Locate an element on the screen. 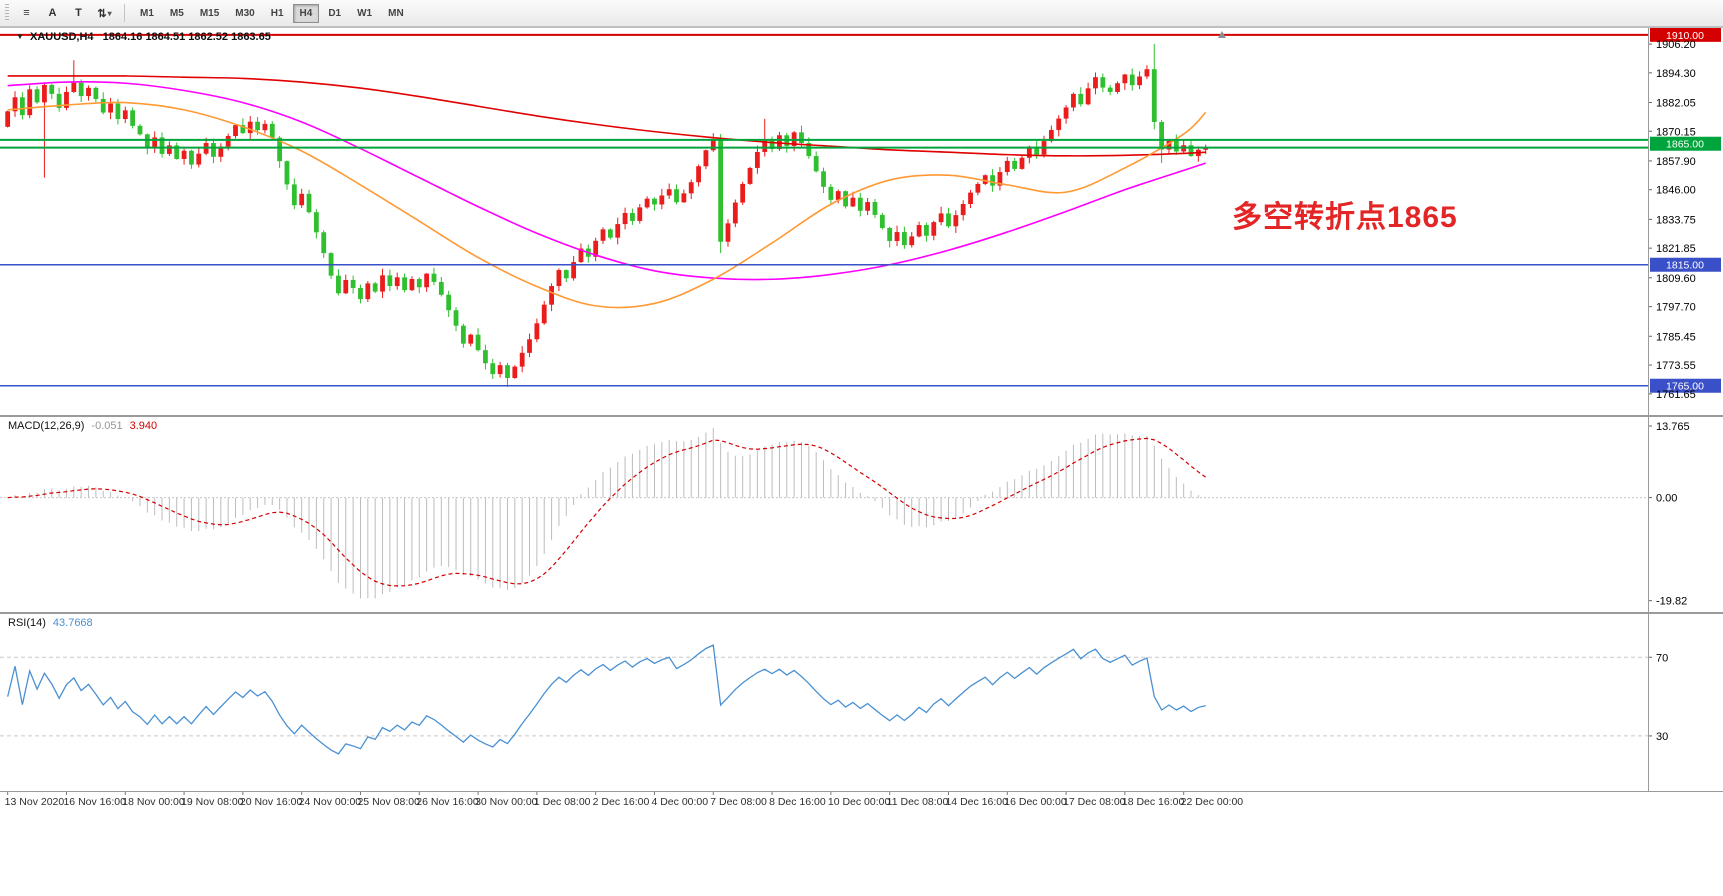  timeframe-d1: D1 is located at coordinates (334, 13).